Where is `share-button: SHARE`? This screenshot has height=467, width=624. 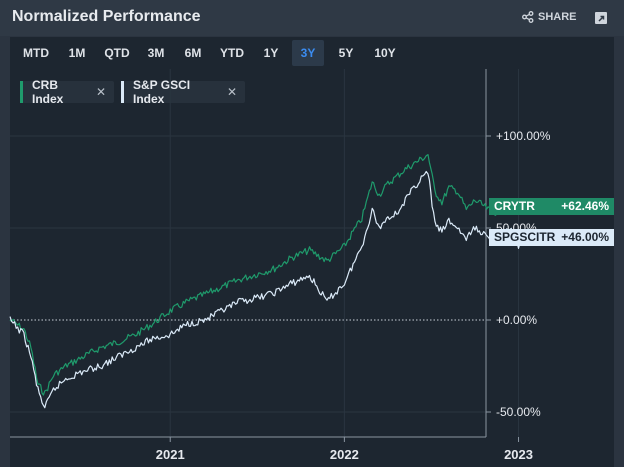 share-button: SHARE is located at coordinates (549, 17).